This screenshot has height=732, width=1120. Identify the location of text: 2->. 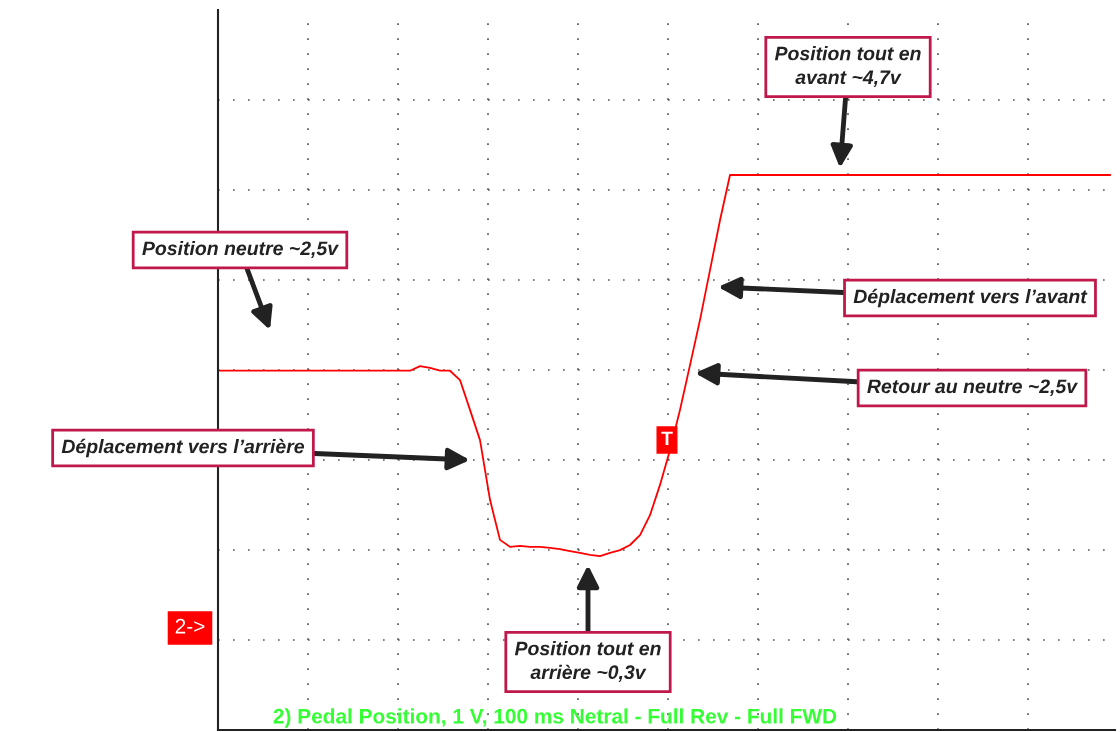
(190, 626).